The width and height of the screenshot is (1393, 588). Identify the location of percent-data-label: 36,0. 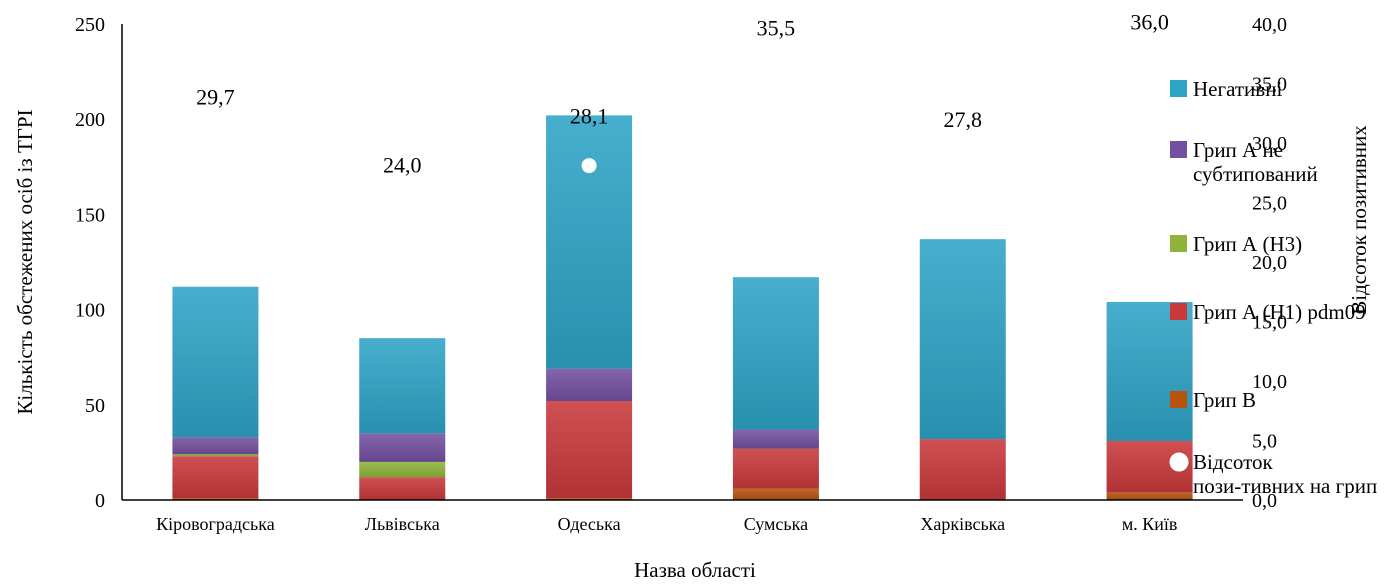
(1149, 22).